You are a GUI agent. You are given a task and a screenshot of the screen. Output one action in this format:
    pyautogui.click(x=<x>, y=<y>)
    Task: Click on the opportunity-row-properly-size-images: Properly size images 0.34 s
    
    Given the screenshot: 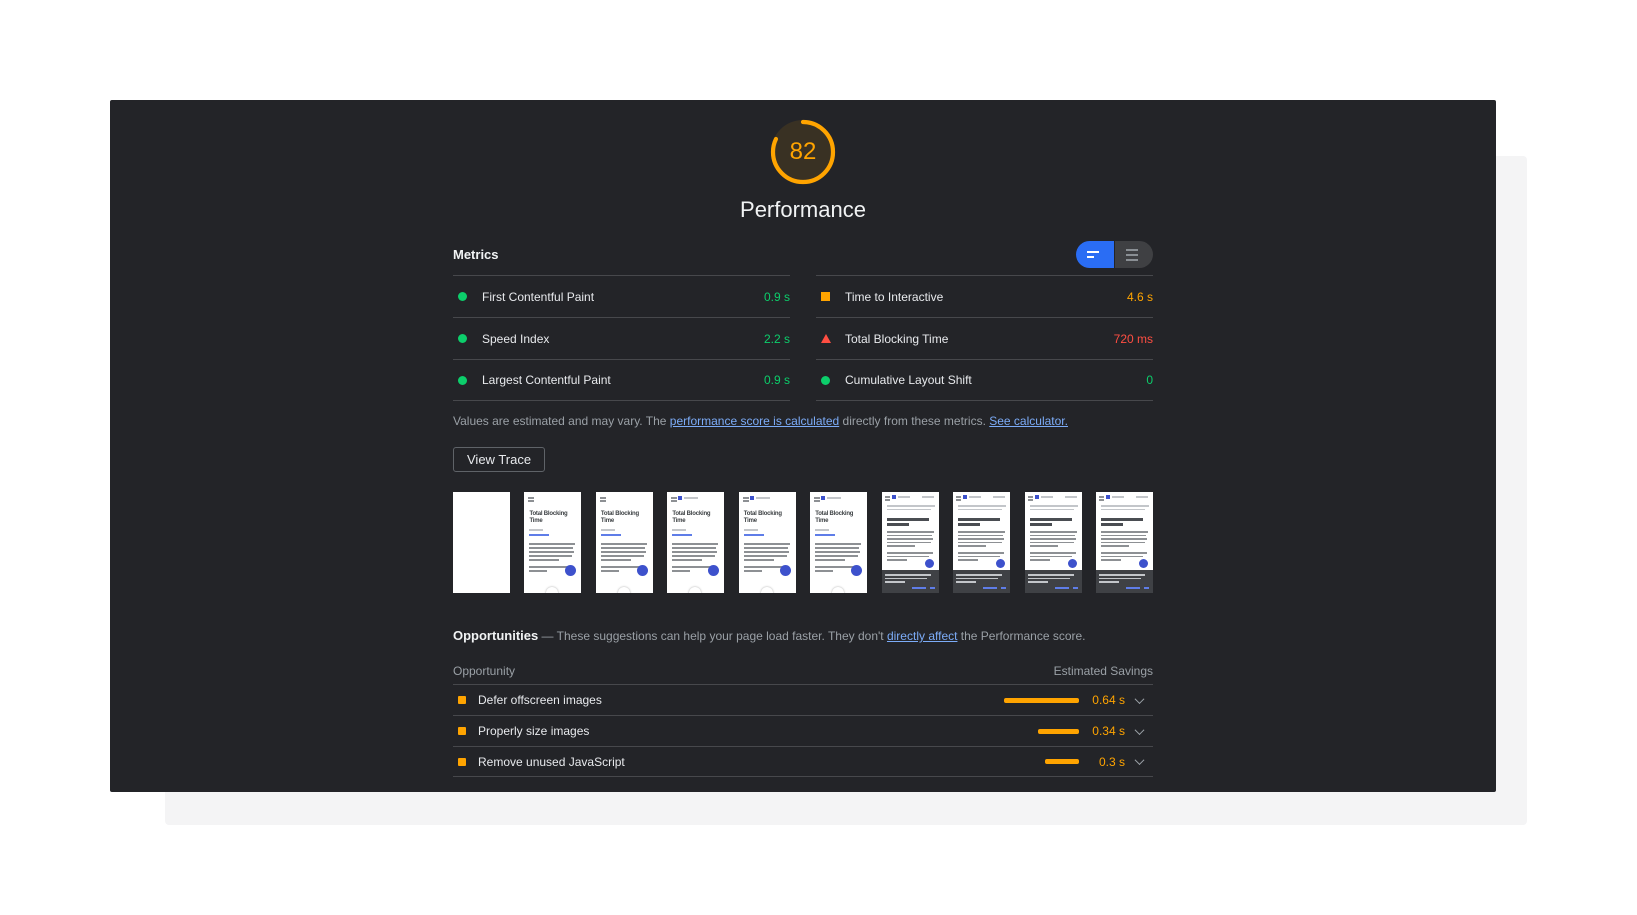 What is the action you would take?
    pyautogui.click(x=803, y=730)
    